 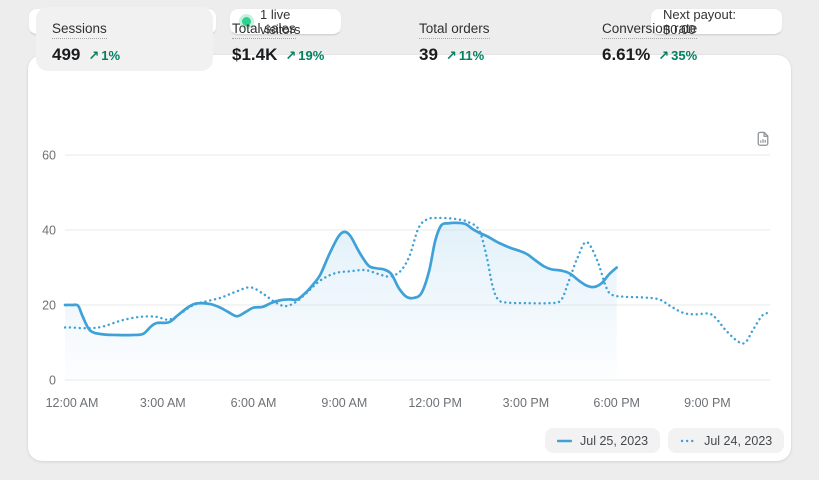 What do you see at coordinates (684, 55) in the screenshot?
I see `metric-delta-value: 35%` at bounding box center [684, 55].